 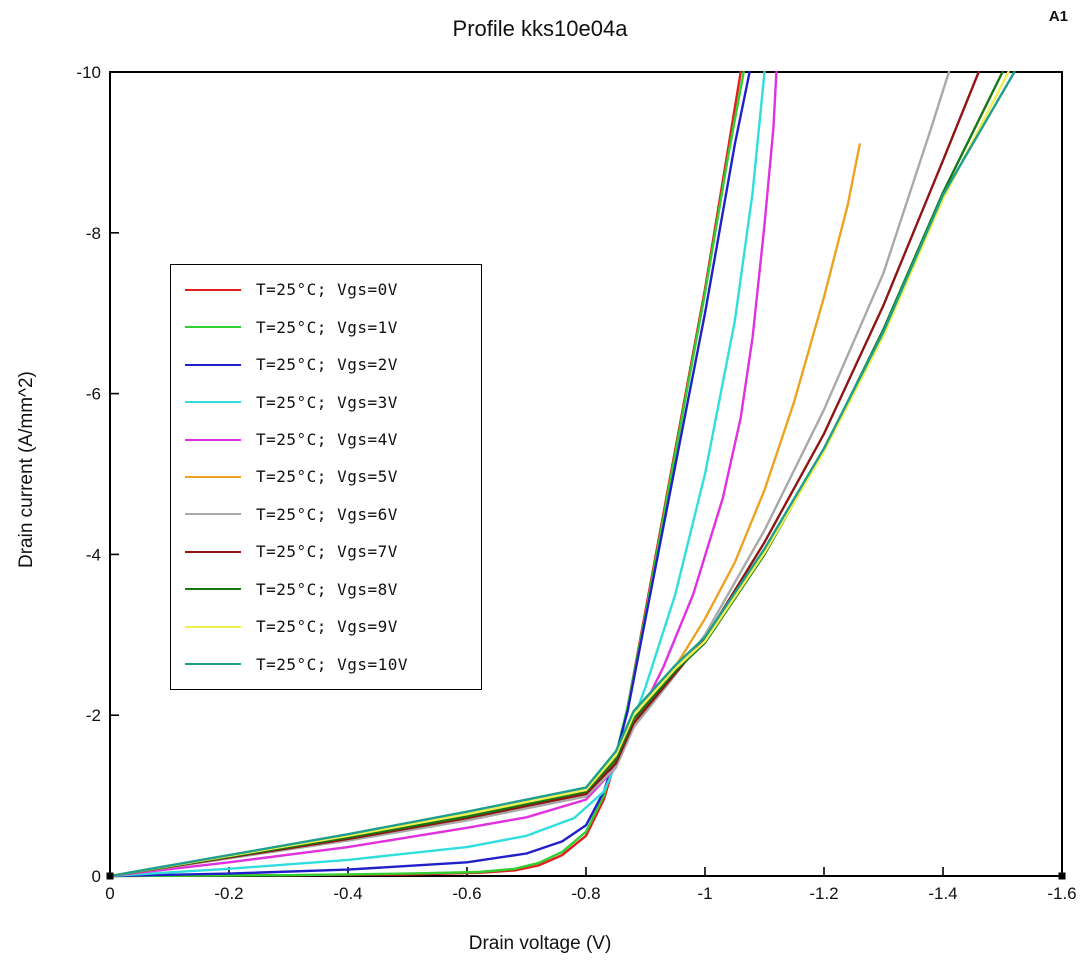 I want to click on corner-label: A1, so click(x=1058, y=16).